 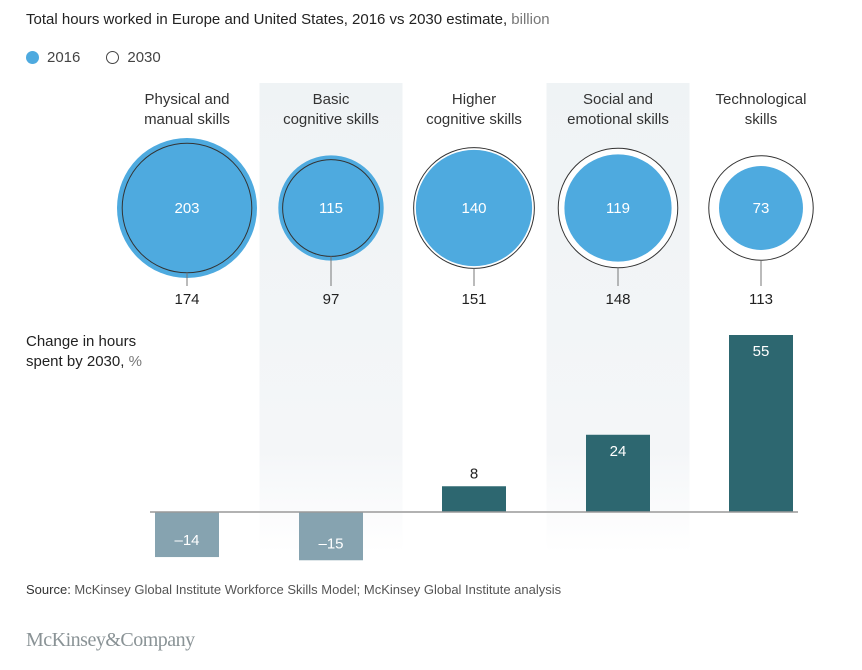 I want to click on bar-value-label: 8, so click(x=474, y=473).